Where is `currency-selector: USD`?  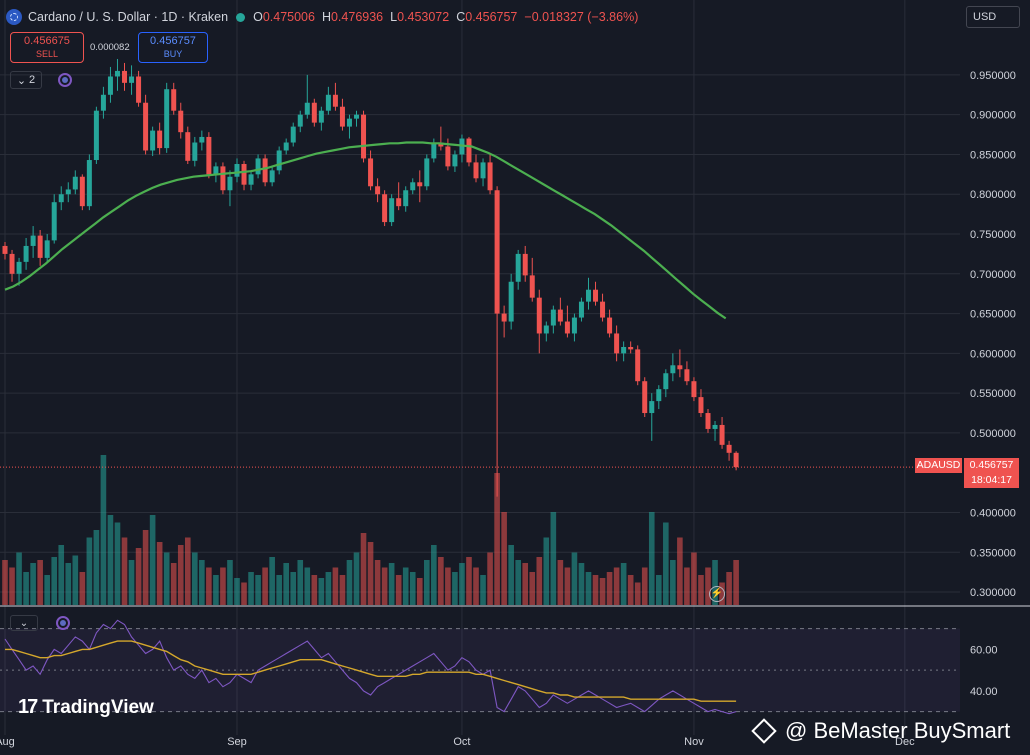 currency-selector: USD is located at coordinates (993, 17).